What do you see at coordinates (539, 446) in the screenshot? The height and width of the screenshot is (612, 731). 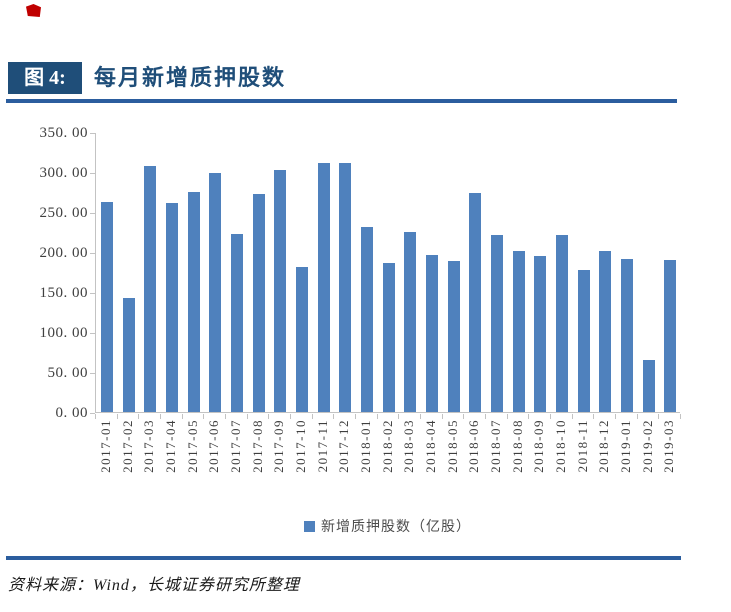 I see `x-axis-label: 2018-09` at bounding box center [539, 446].